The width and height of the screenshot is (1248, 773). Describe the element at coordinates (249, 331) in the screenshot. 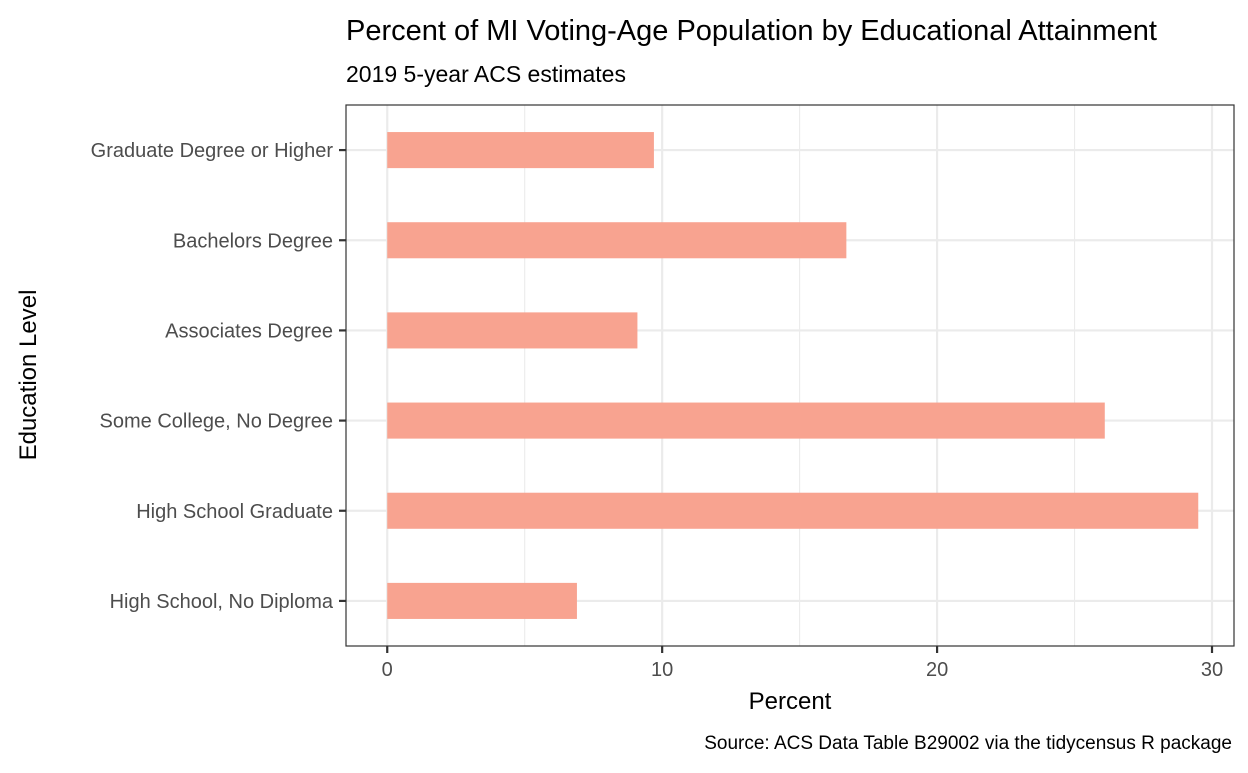

I see `y-tick-label: Associates Degree` at that location.